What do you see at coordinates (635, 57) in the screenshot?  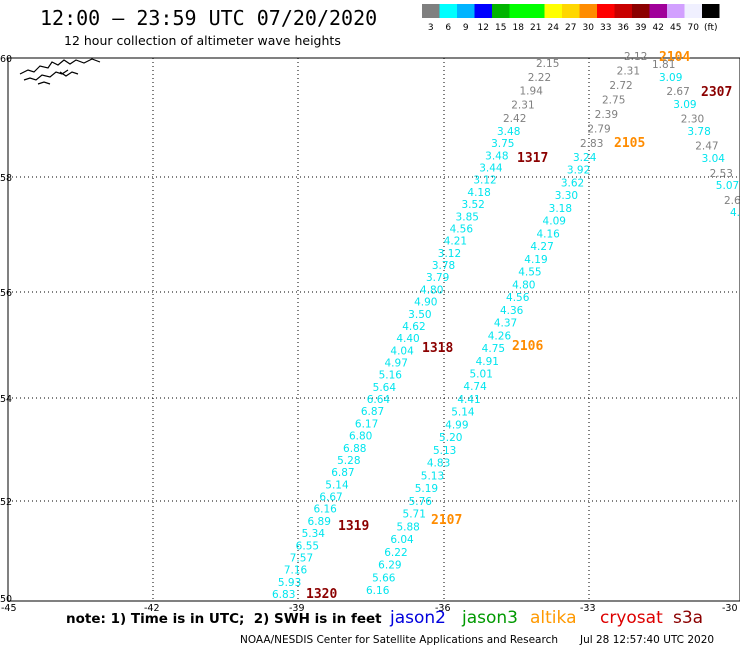 I see `swh-value: 2.12` at bounding box center [635, 57].